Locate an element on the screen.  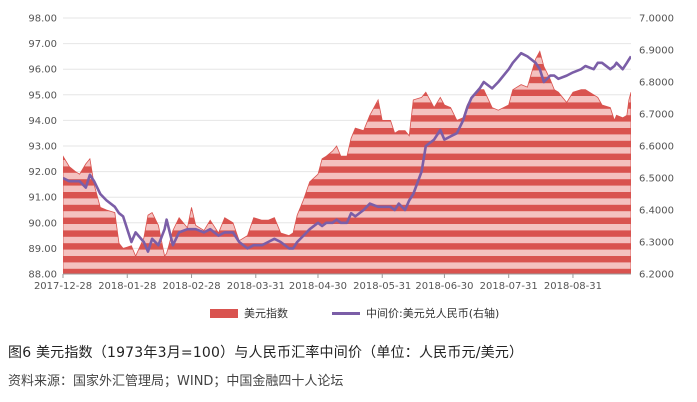
legend-line-swatch is located at coordinates (346, 313).